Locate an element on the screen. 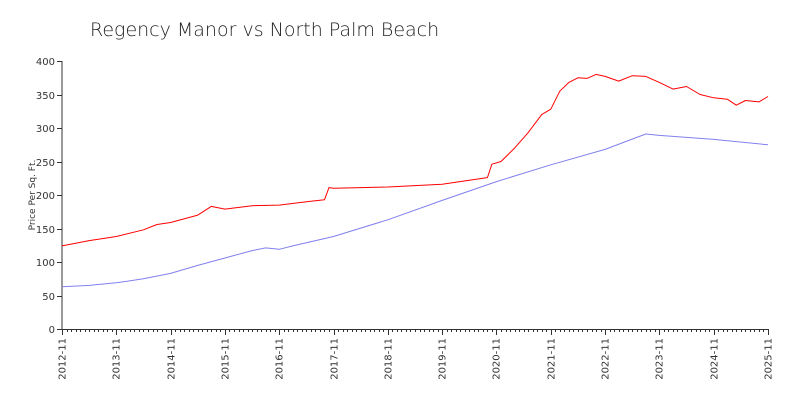 Image resolution: width=800 pixels, height=400 pixels. x-tick-label: 2013-11 is located at coordinates (117, 359).